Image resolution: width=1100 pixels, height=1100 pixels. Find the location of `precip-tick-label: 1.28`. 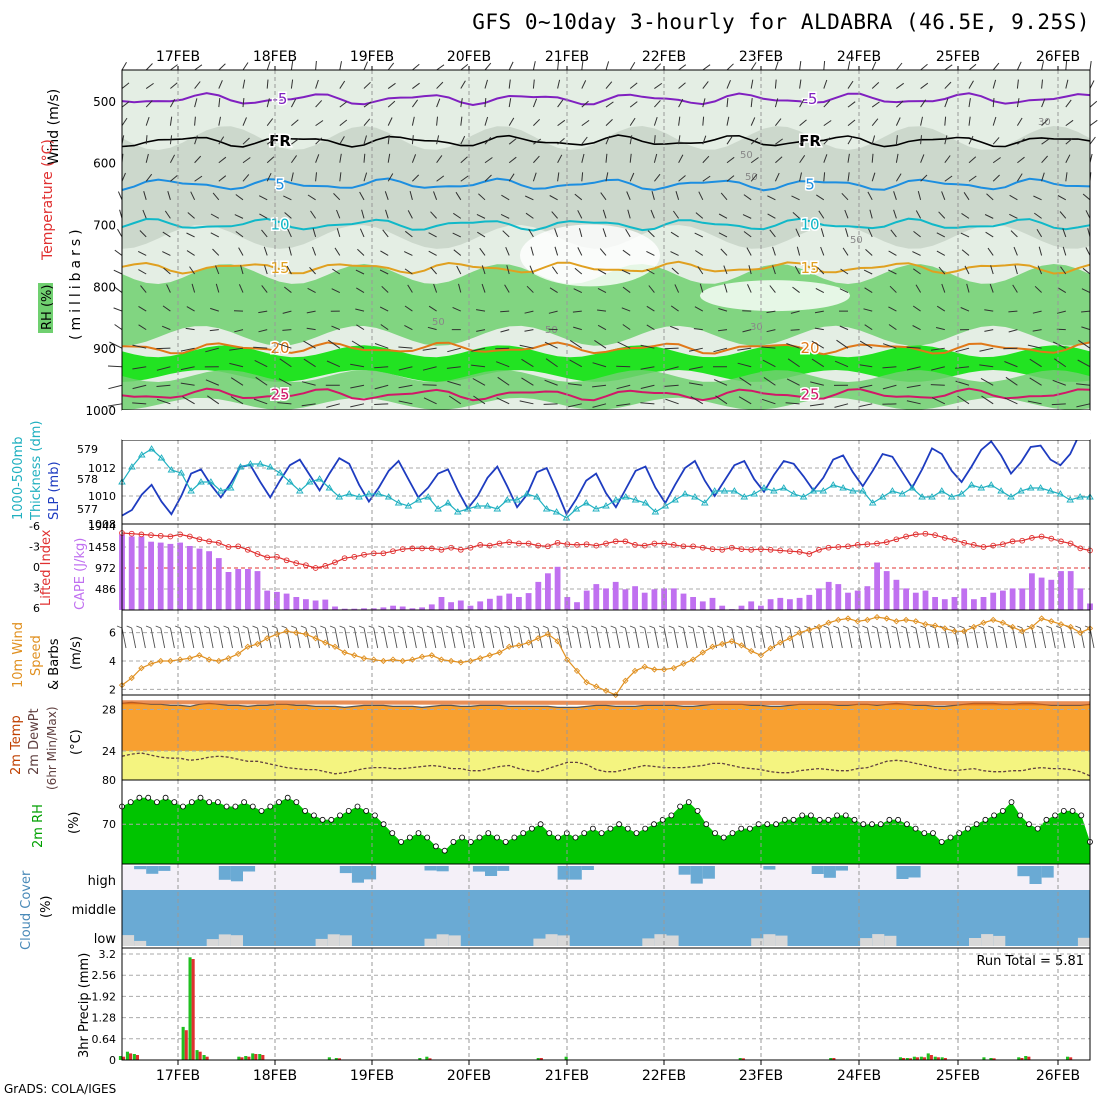

precip-tick-label: 1.28 is located at coordinates (104, 1018).